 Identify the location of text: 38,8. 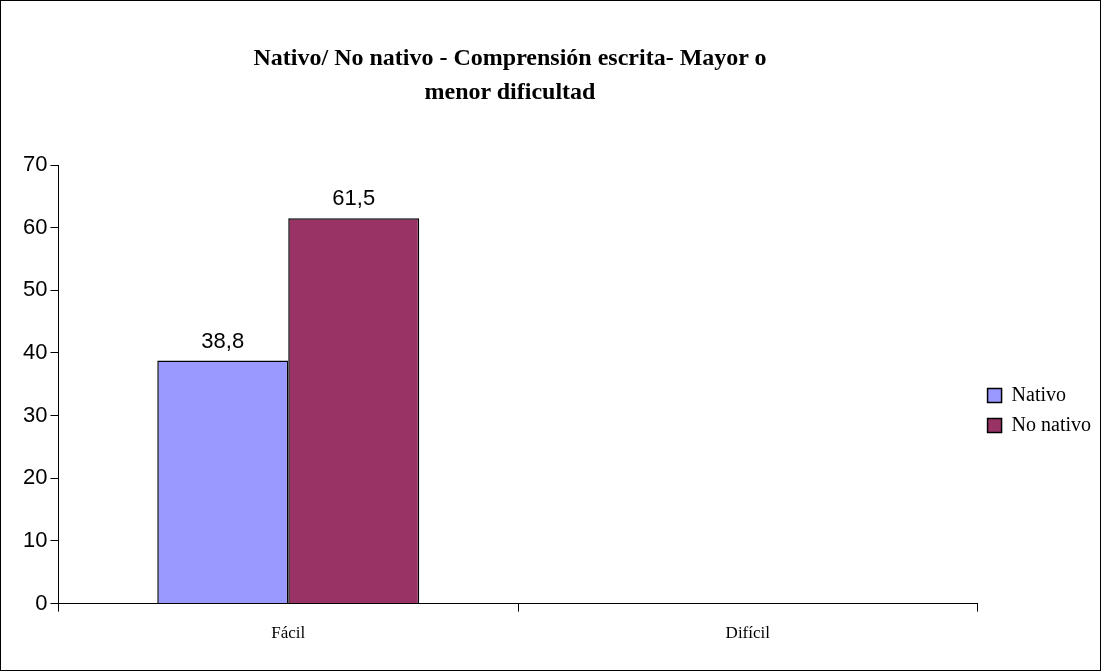
(223, 340).